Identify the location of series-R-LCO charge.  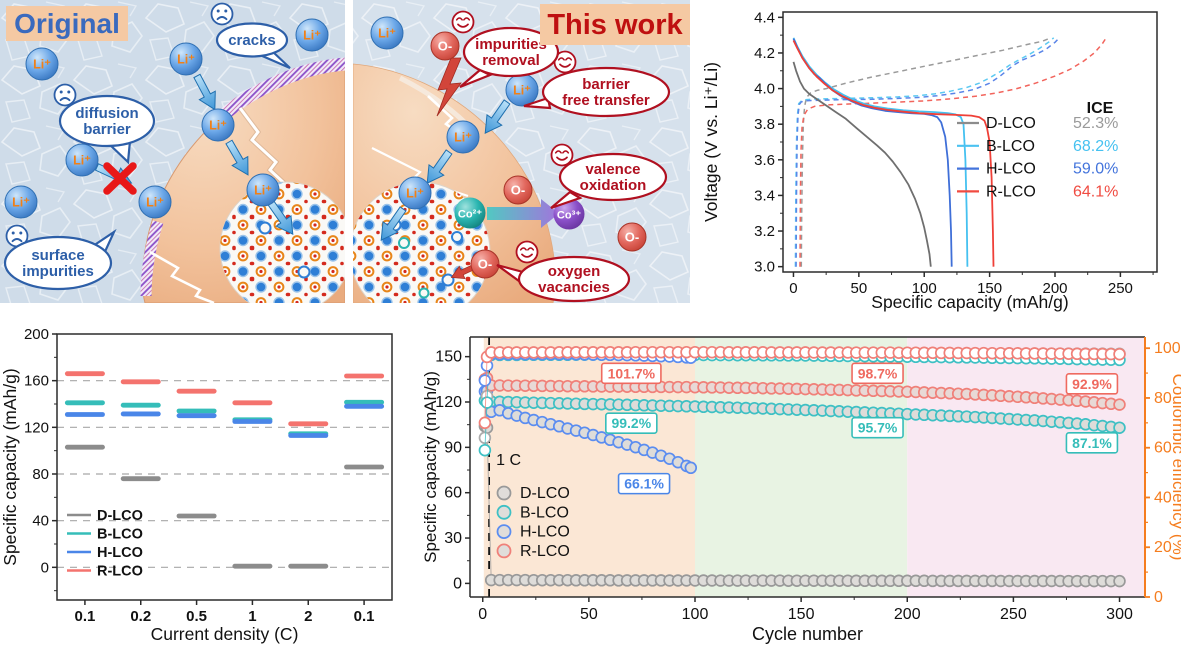
(953, 151).